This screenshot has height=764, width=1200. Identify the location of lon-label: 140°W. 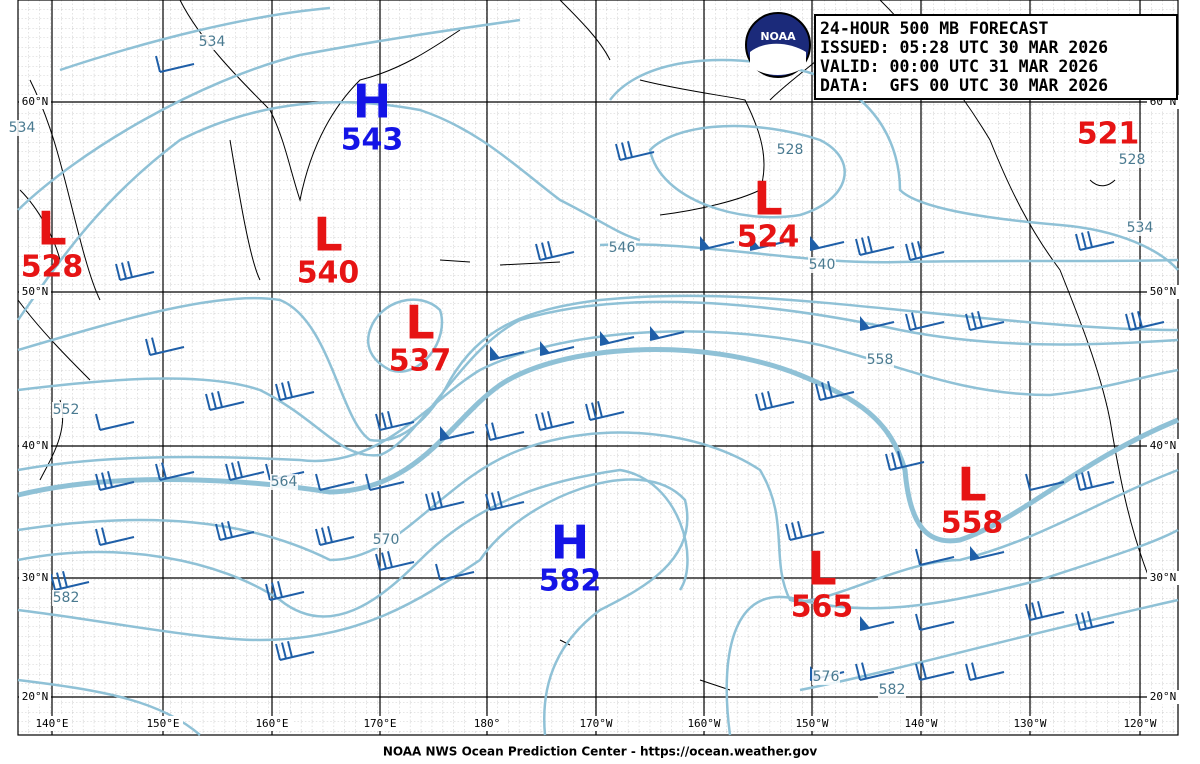
(920, 723).